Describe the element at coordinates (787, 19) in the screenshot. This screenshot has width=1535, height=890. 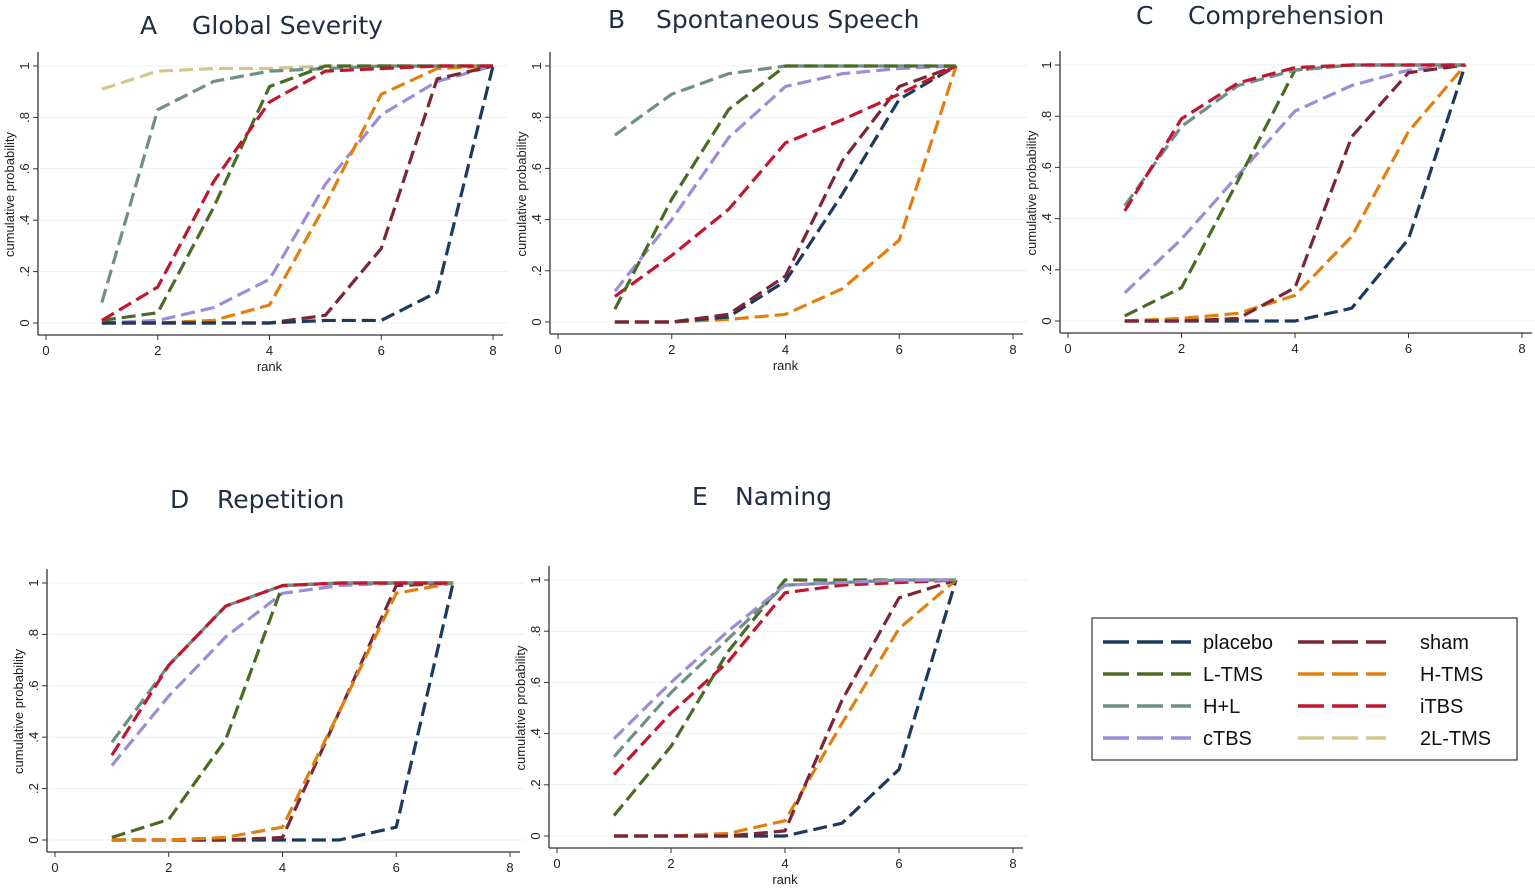
I see `panel-title: Spontaneous Speech` at that location.